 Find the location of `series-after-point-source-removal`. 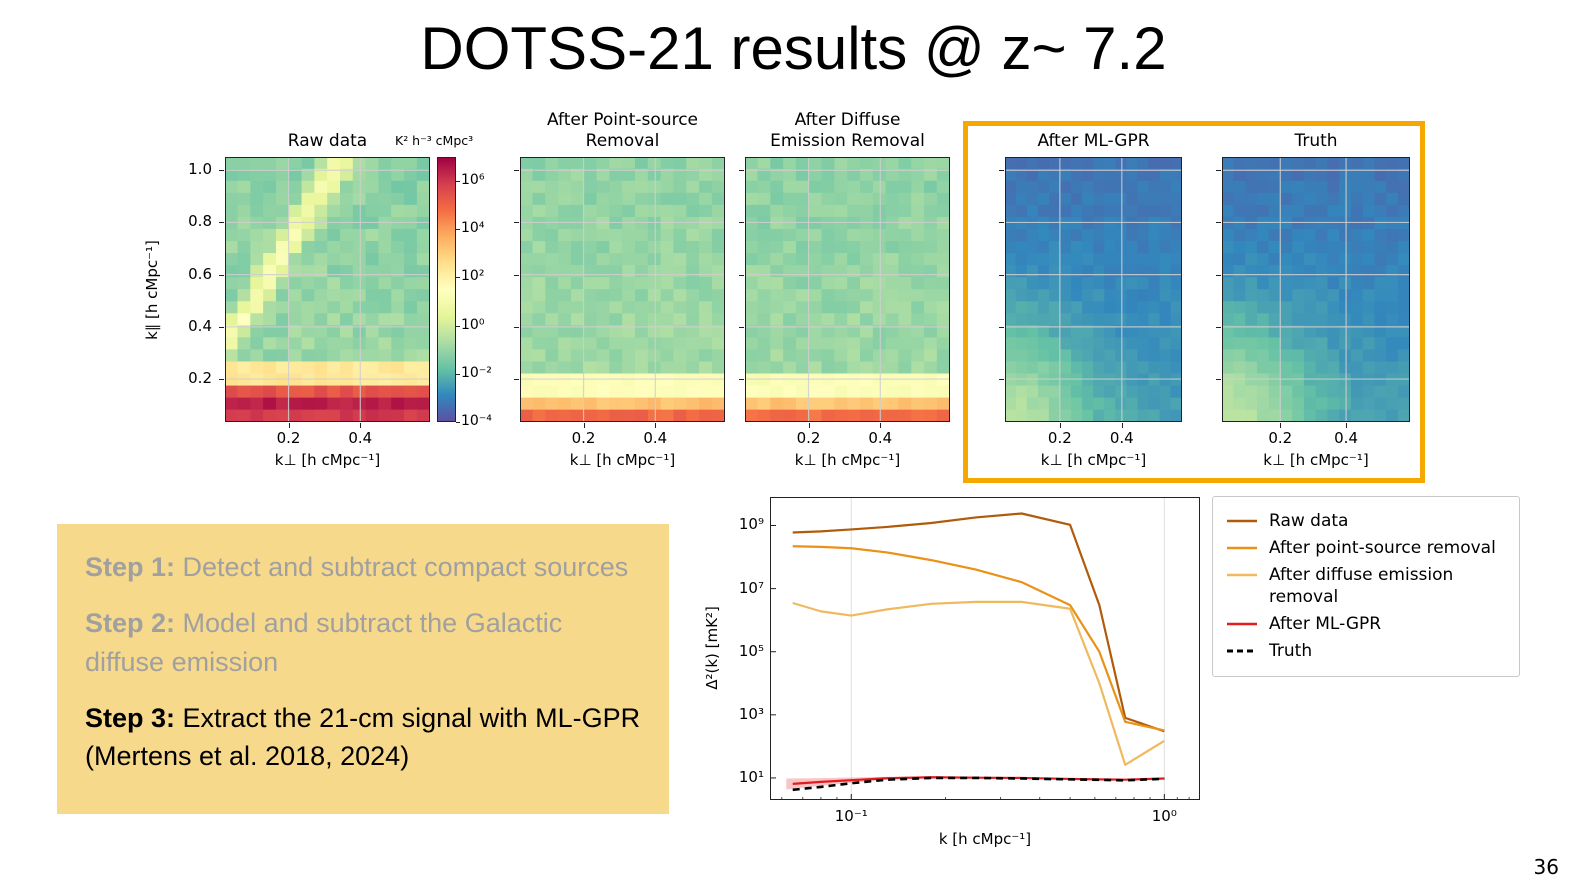

series-after-point-source-removal is located at coordinates (978, 638).